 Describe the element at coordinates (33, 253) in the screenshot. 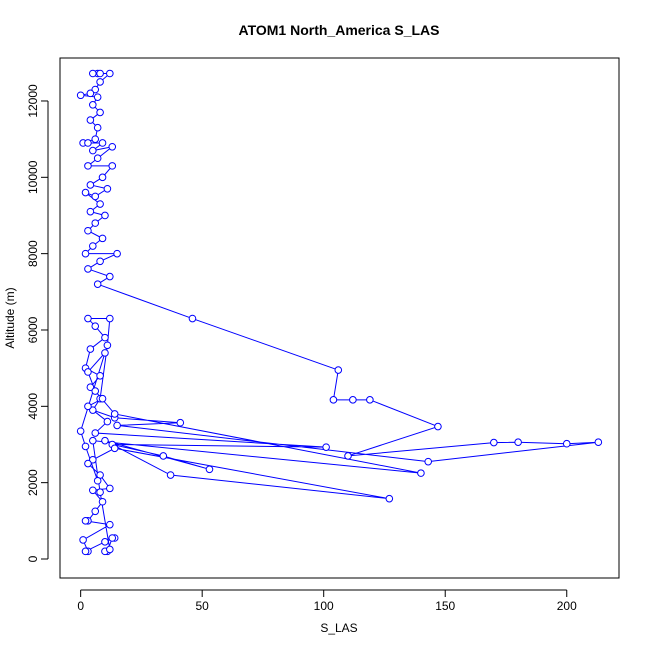

I see `y-tick-label: 8000` at that location.